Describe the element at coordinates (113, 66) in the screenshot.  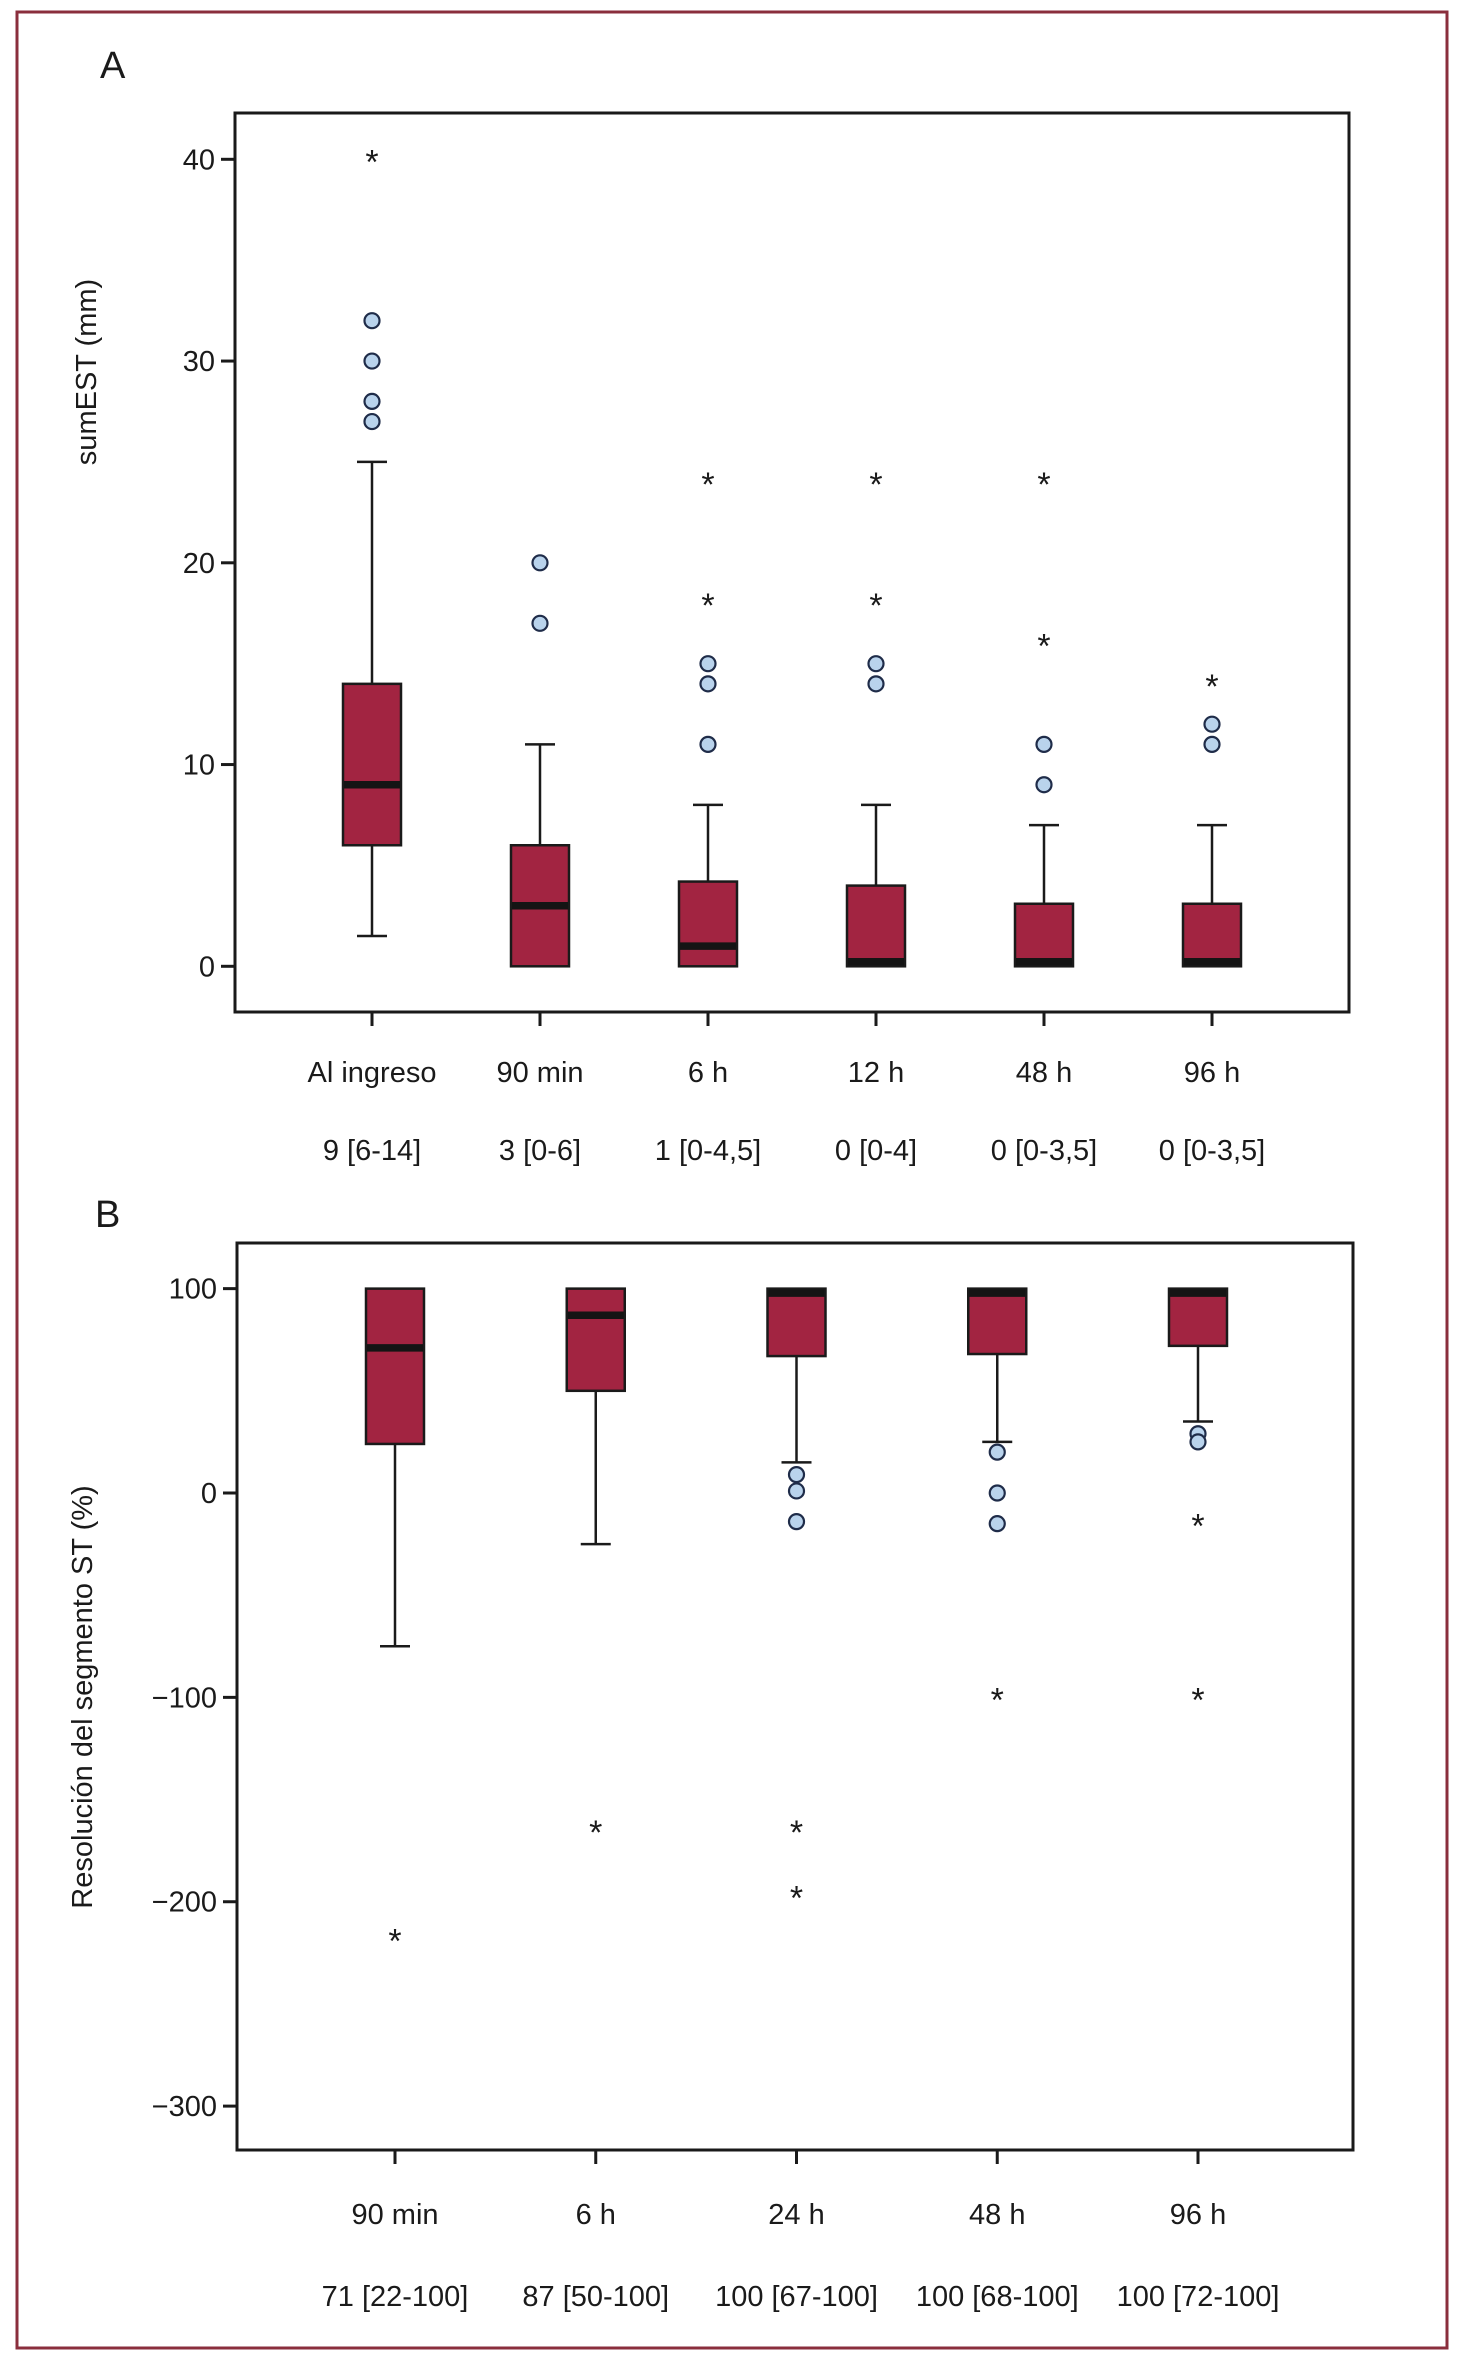
I see `panel-A-label: A` at that location.